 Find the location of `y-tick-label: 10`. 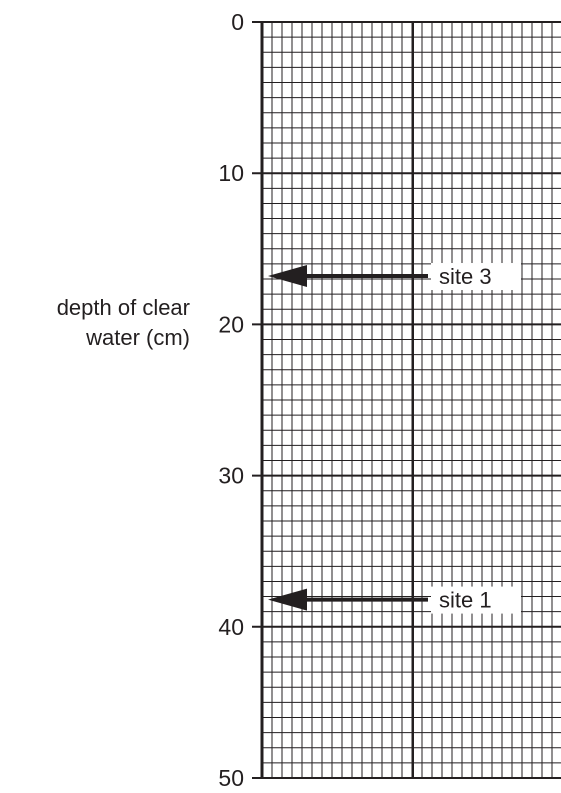

y-tick-label: 10 is located at coordinates (231, 173).